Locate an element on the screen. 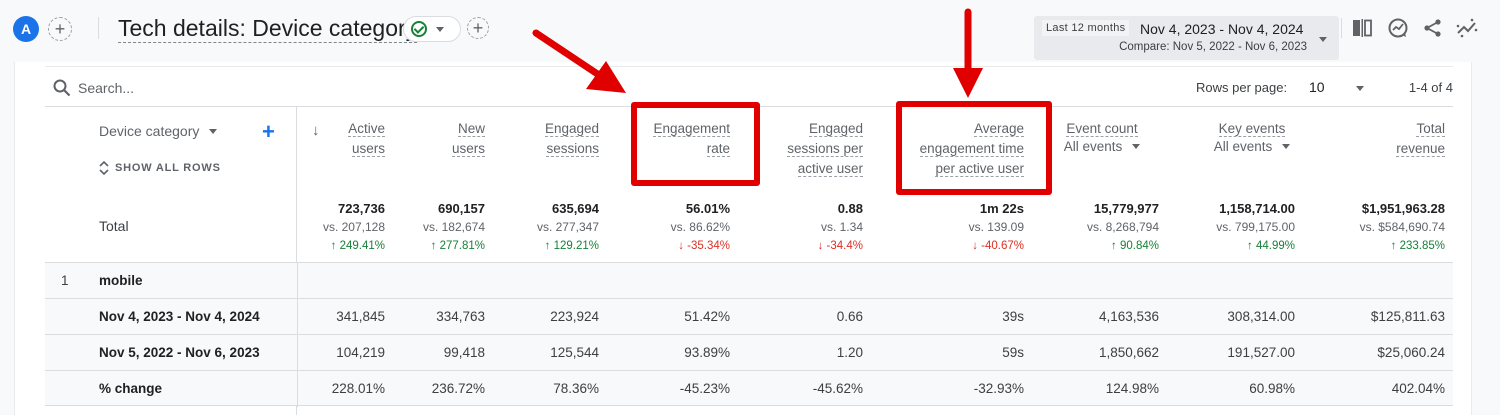  annotation-highlight-avg-engagement-time is located at coordinates (974, 148).